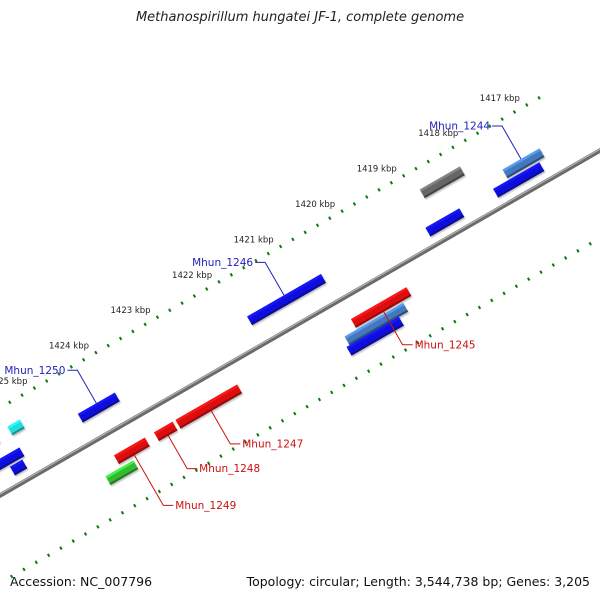 The width and height of the screenshot is (600, 600). What do you see at coordinates (500, 99) in the screenshot?
I see `tick-label: 1417 kbp` at bounding box center [500, 99].